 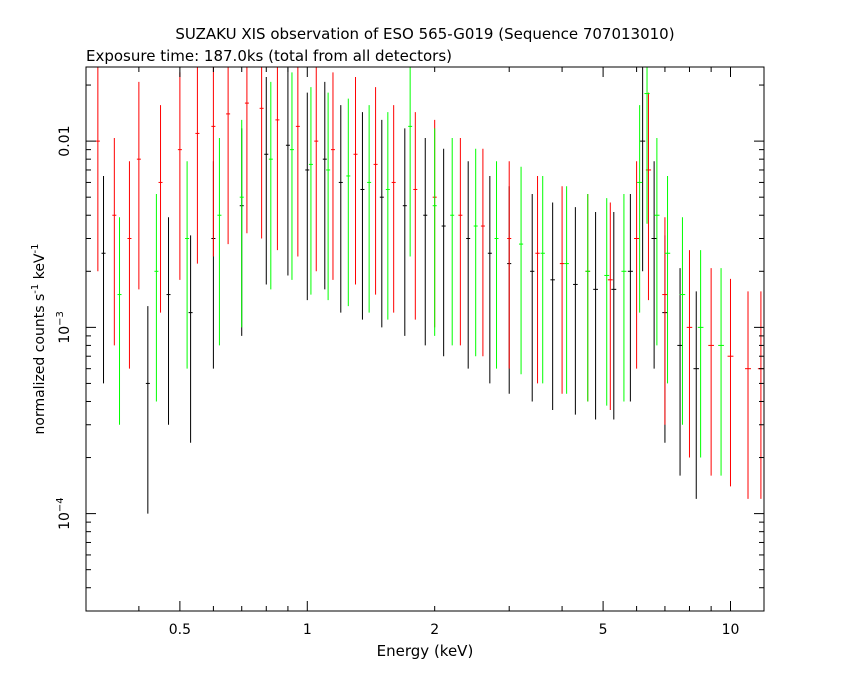 I want to click on x-axis-label: Energy (keV), so click(x=425, y=651).